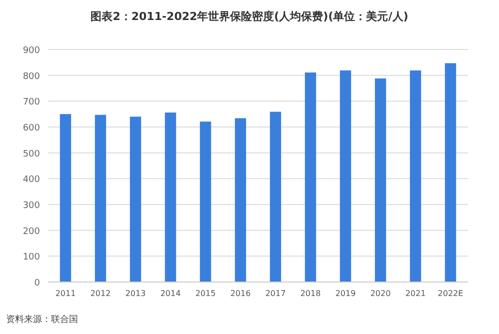  I want to click on x-tick-label: 2012, so click(100, 293).